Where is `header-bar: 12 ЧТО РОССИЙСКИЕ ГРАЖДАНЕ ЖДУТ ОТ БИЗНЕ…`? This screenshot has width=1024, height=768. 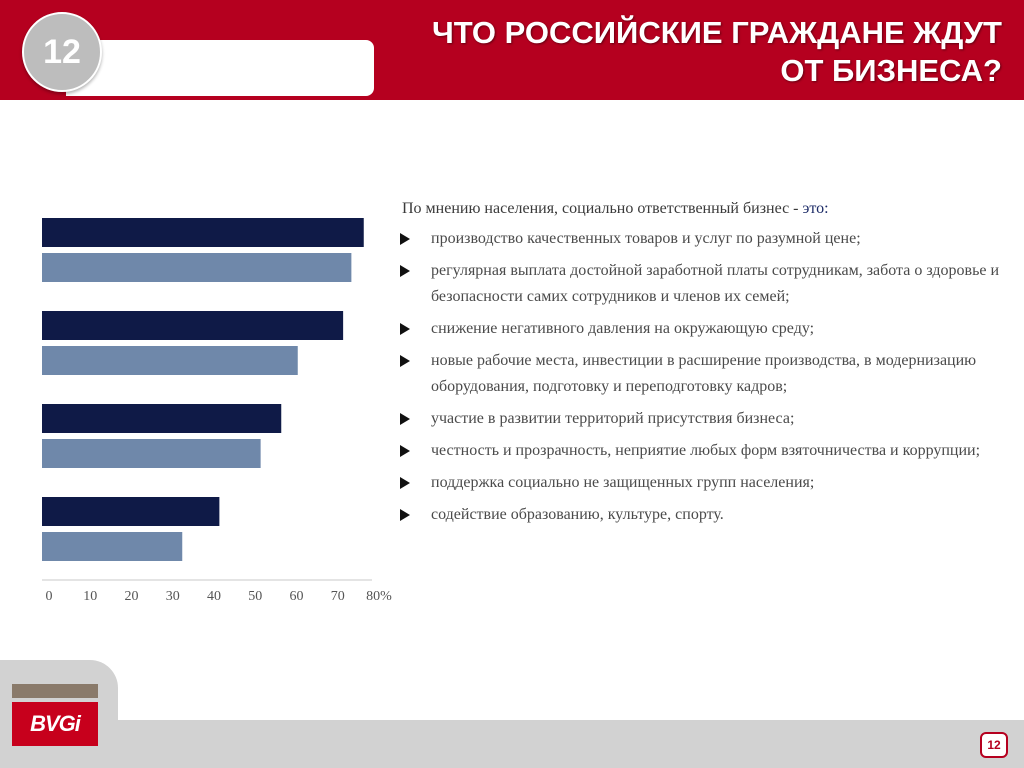
header-bar: 12 ЧТО РОССИЙСКИЕ ГРАЖДАНЕ ЖДУТ ОТ БИЗНЕ… is located at coordinates (512, 50).